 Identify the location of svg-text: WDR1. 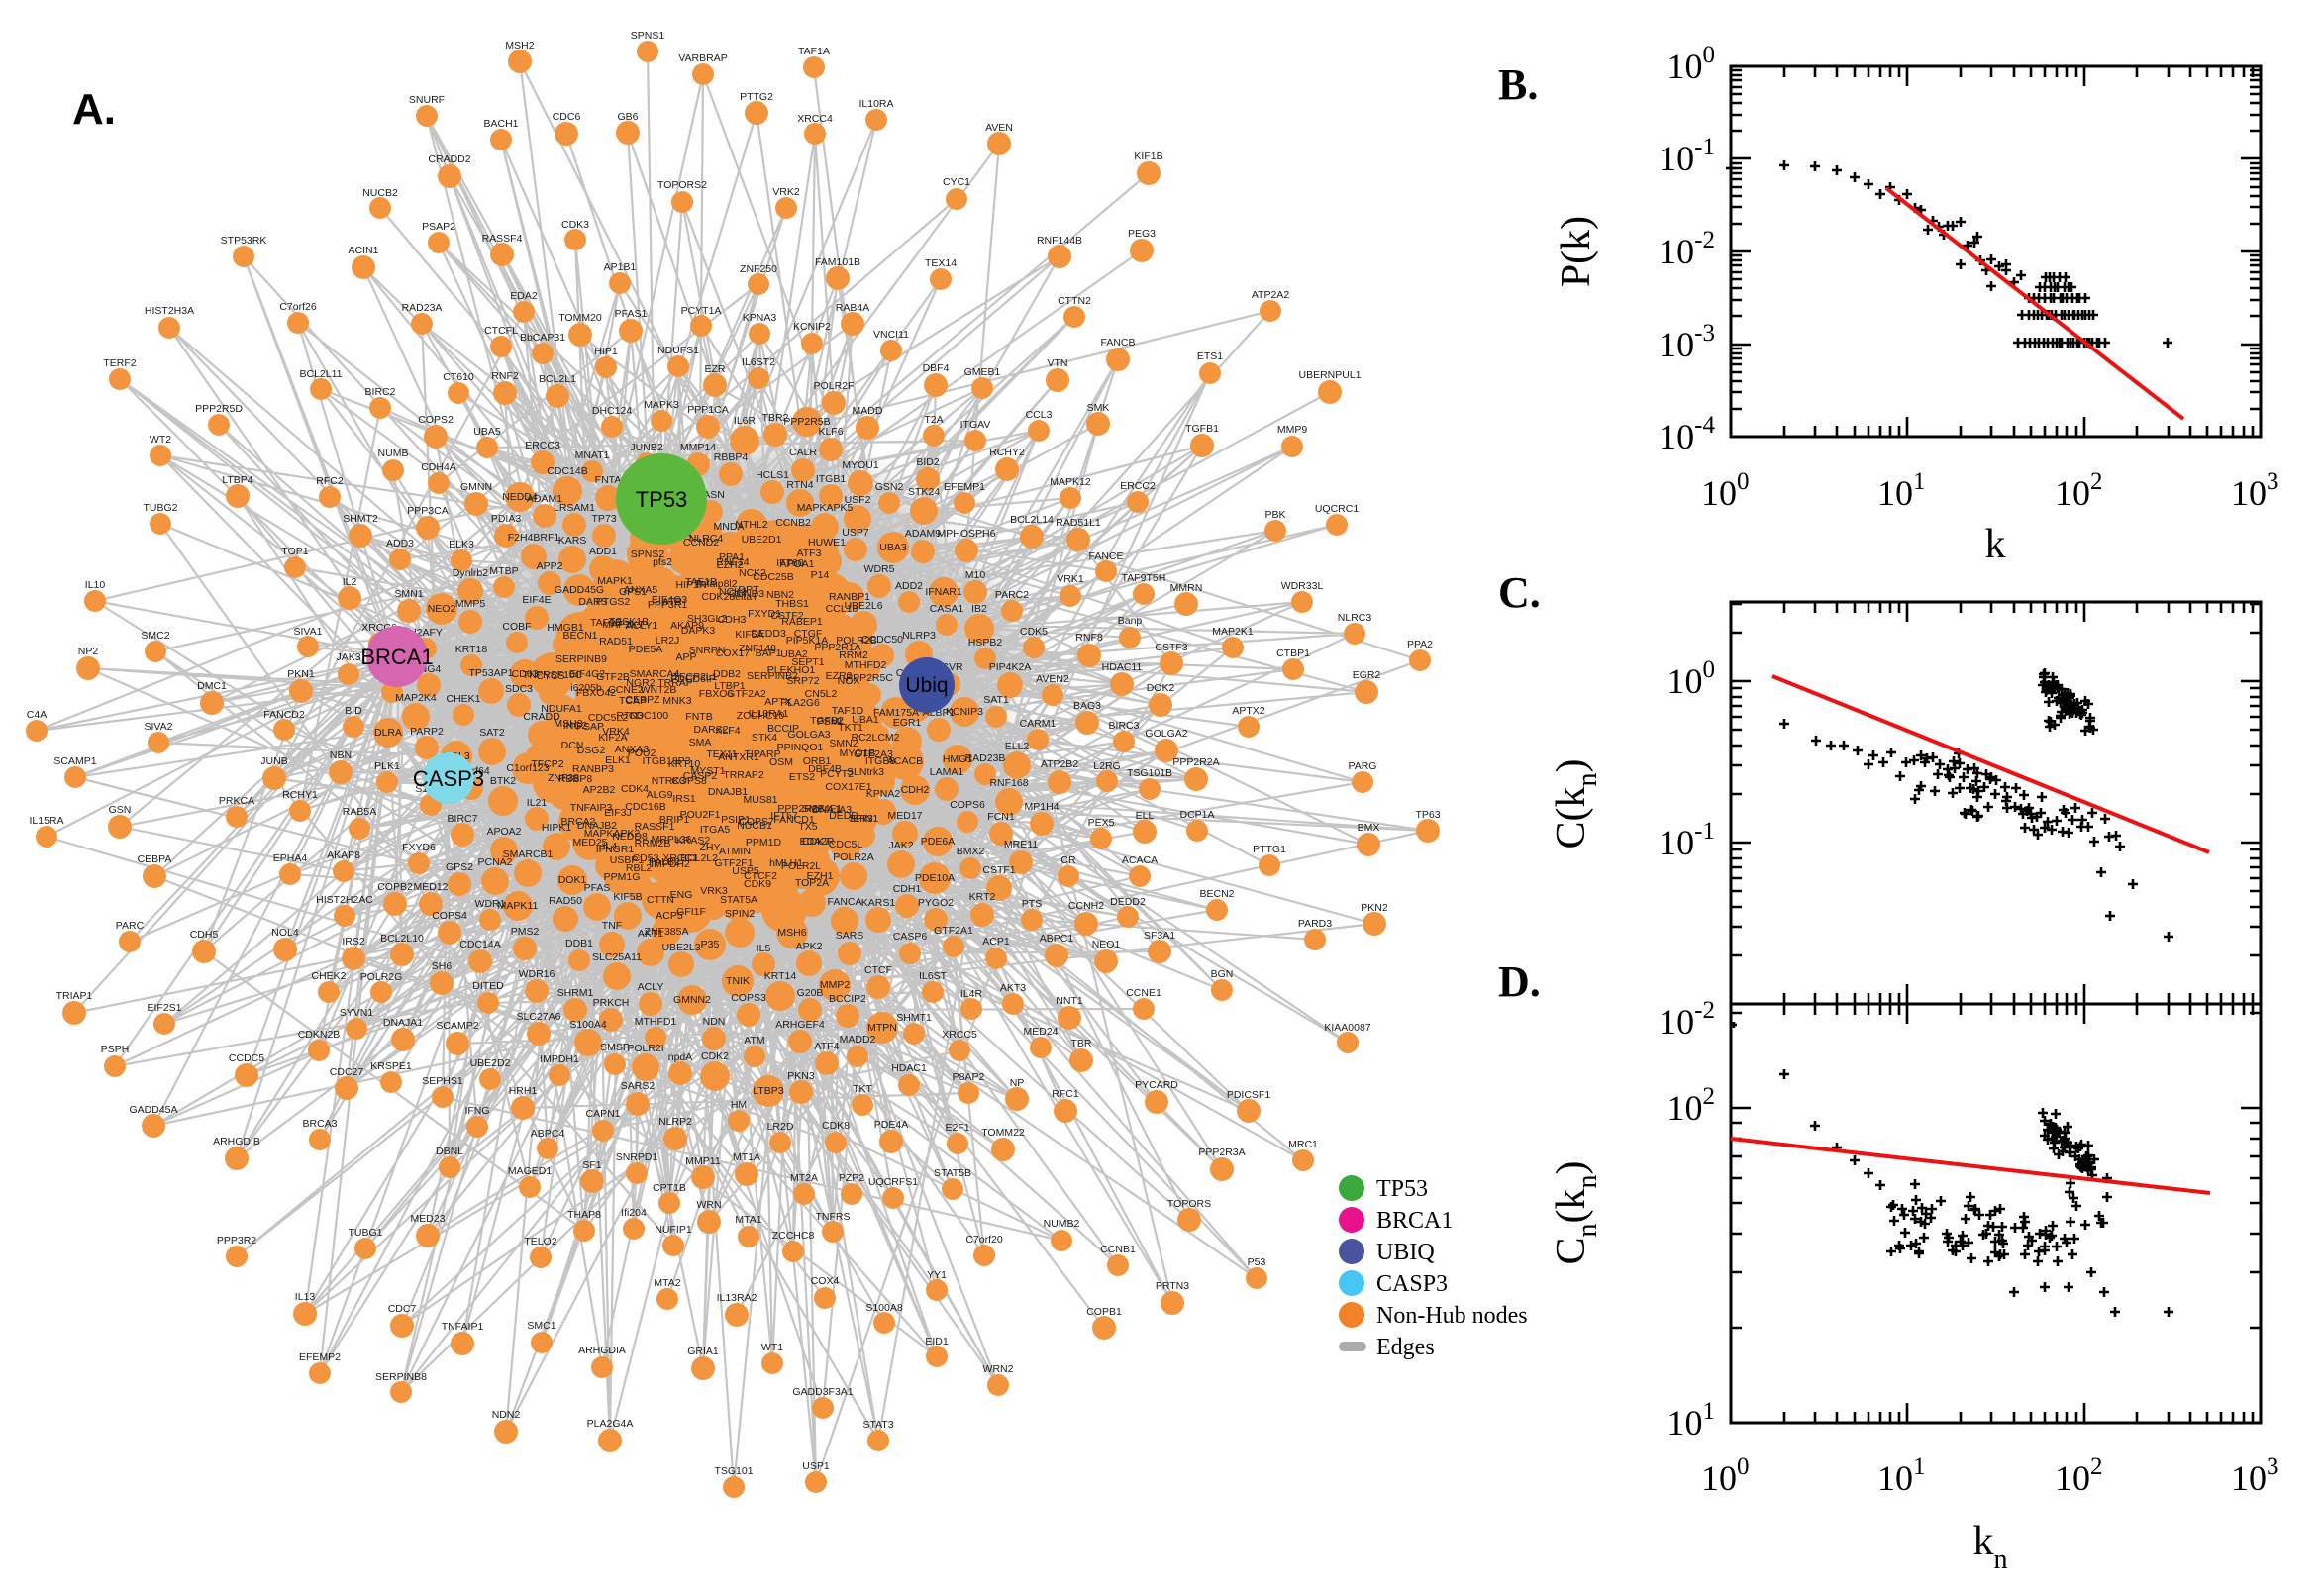
(490, 904).